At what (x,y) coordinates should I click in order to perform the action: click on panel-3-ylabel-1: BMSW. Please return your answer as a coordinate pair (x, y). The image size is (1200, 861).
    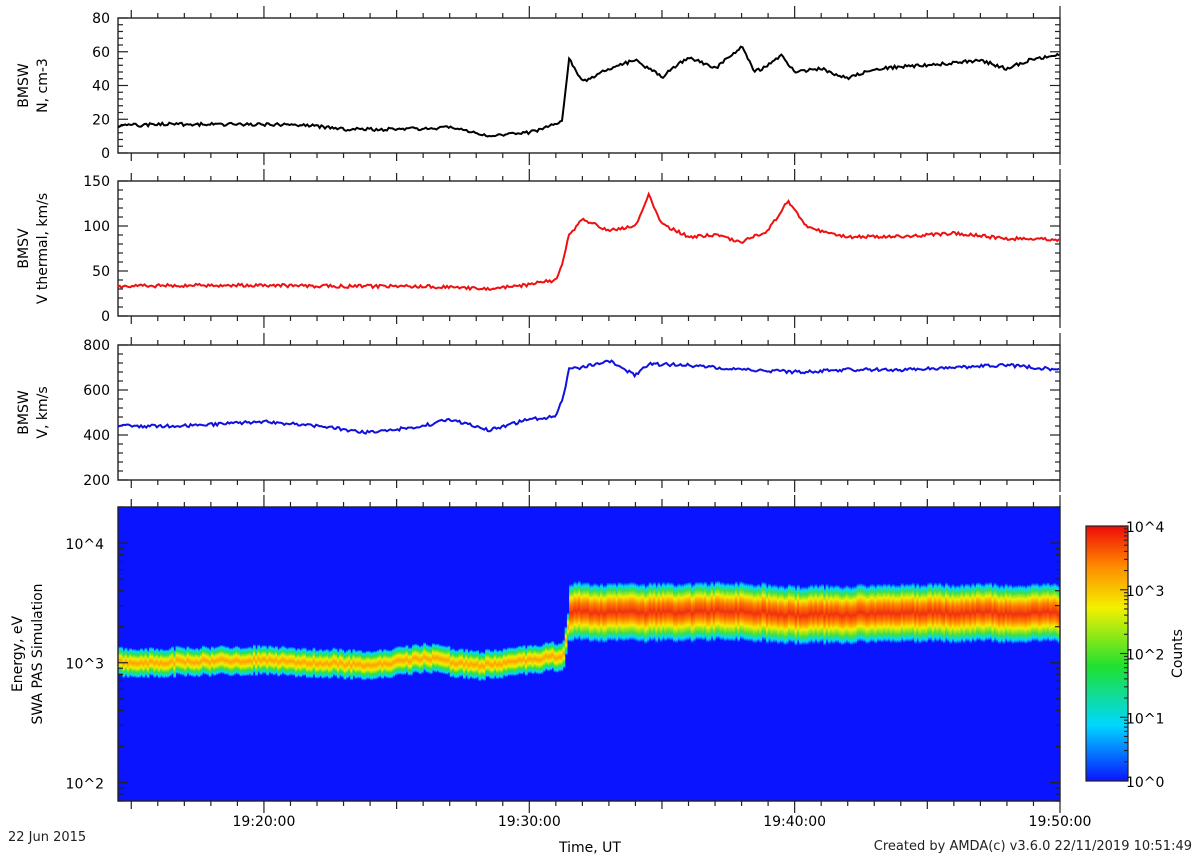
    Looking at the image, I should click on (24, 412).